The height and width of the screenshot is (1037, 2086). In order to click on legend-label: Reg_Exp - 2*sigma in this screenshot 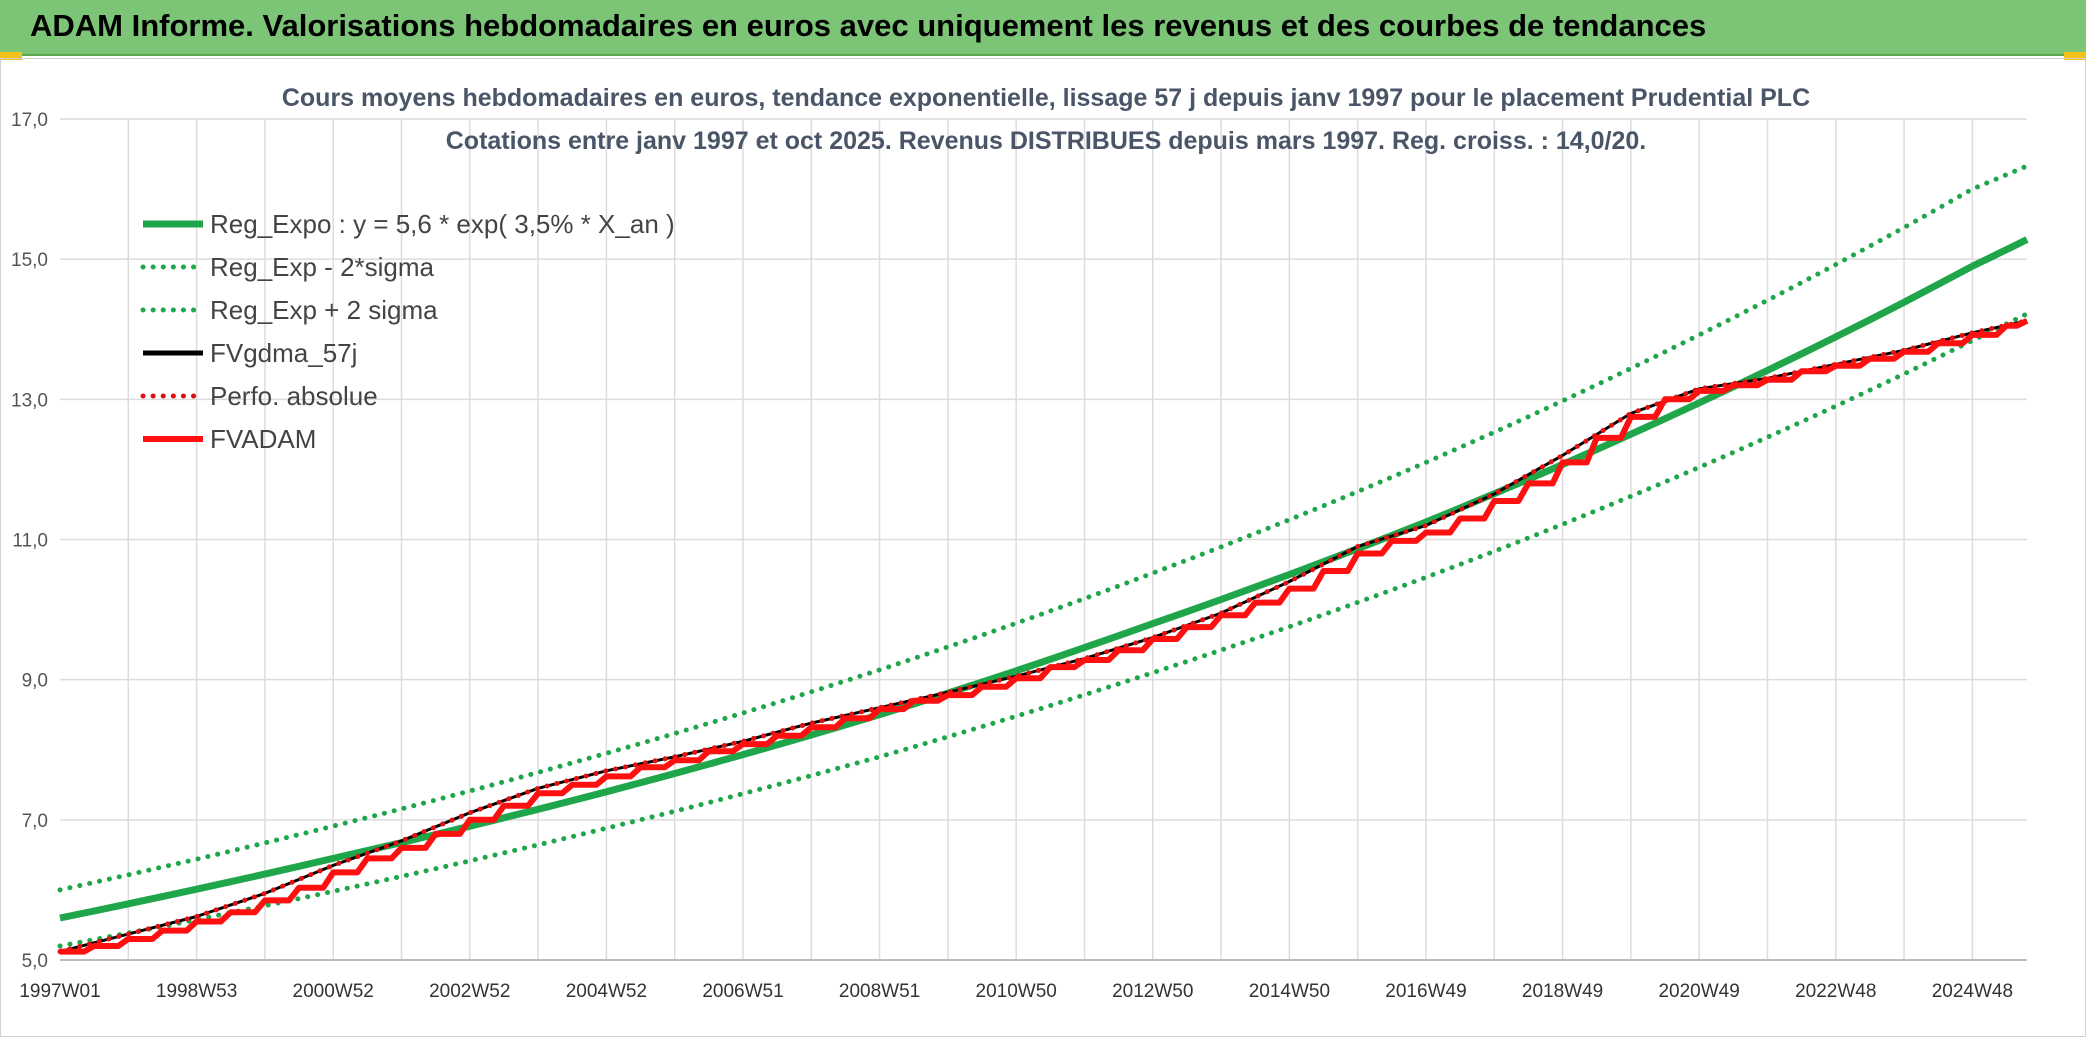, I will do `click(322, 267)`.